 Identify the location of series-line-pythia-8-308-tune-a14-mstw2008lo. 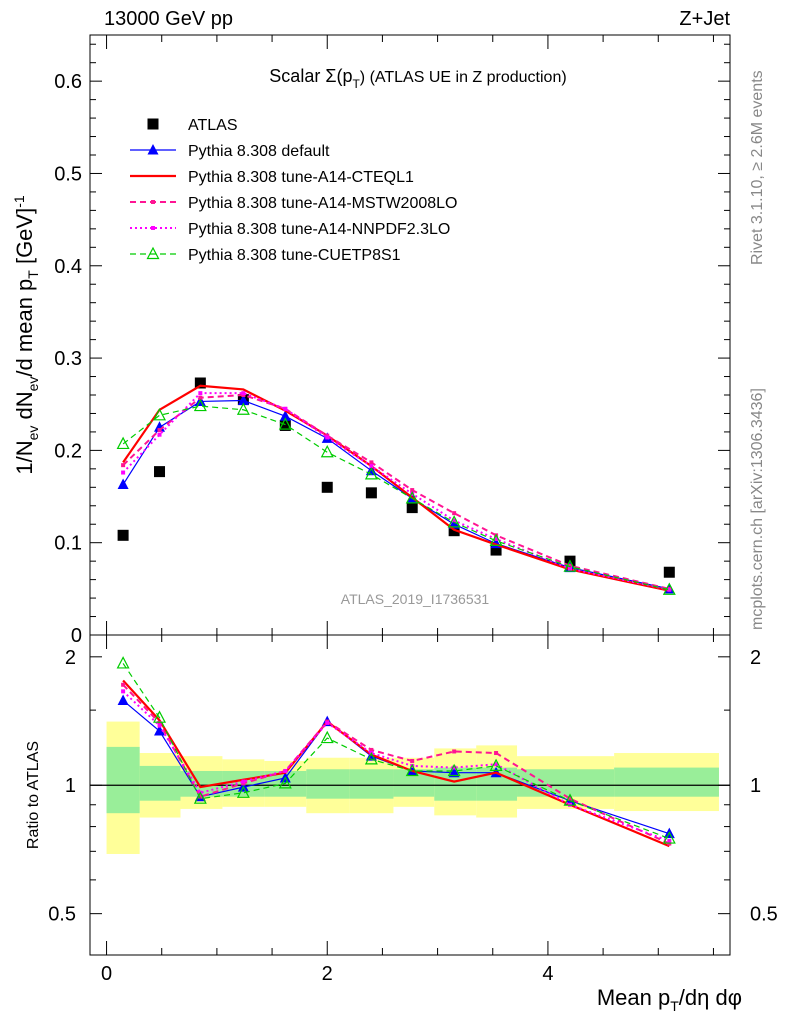
(396, 491).